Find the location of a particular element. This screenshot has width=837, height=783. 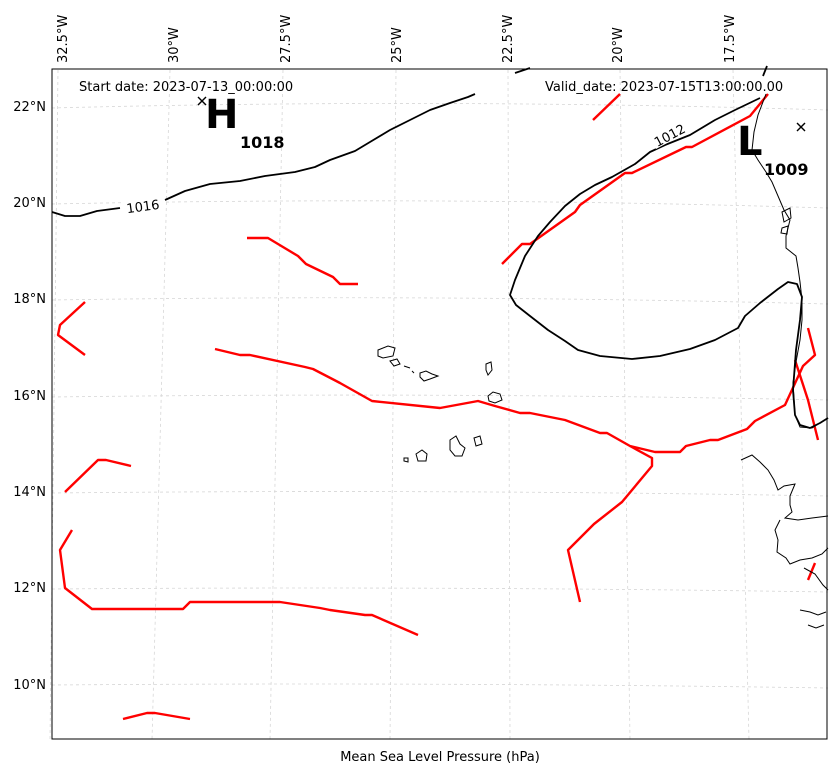

isobar-label-1016: 1016 is located at coordinates (143, 207).